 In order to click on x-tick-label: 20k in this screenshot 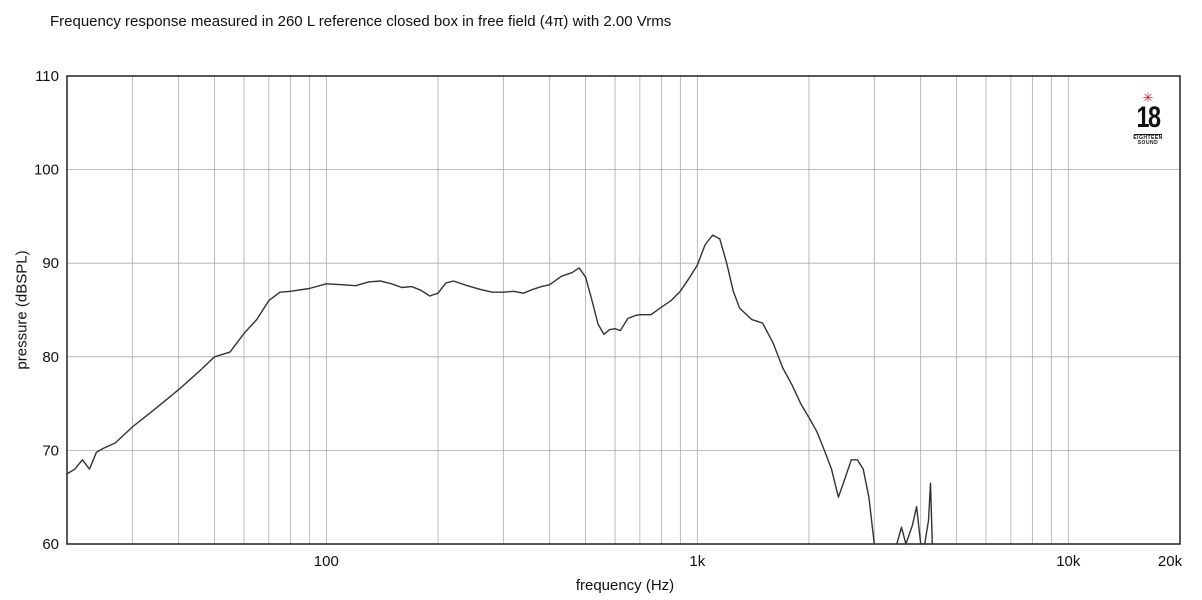, I will do `click(1170, 561)`.